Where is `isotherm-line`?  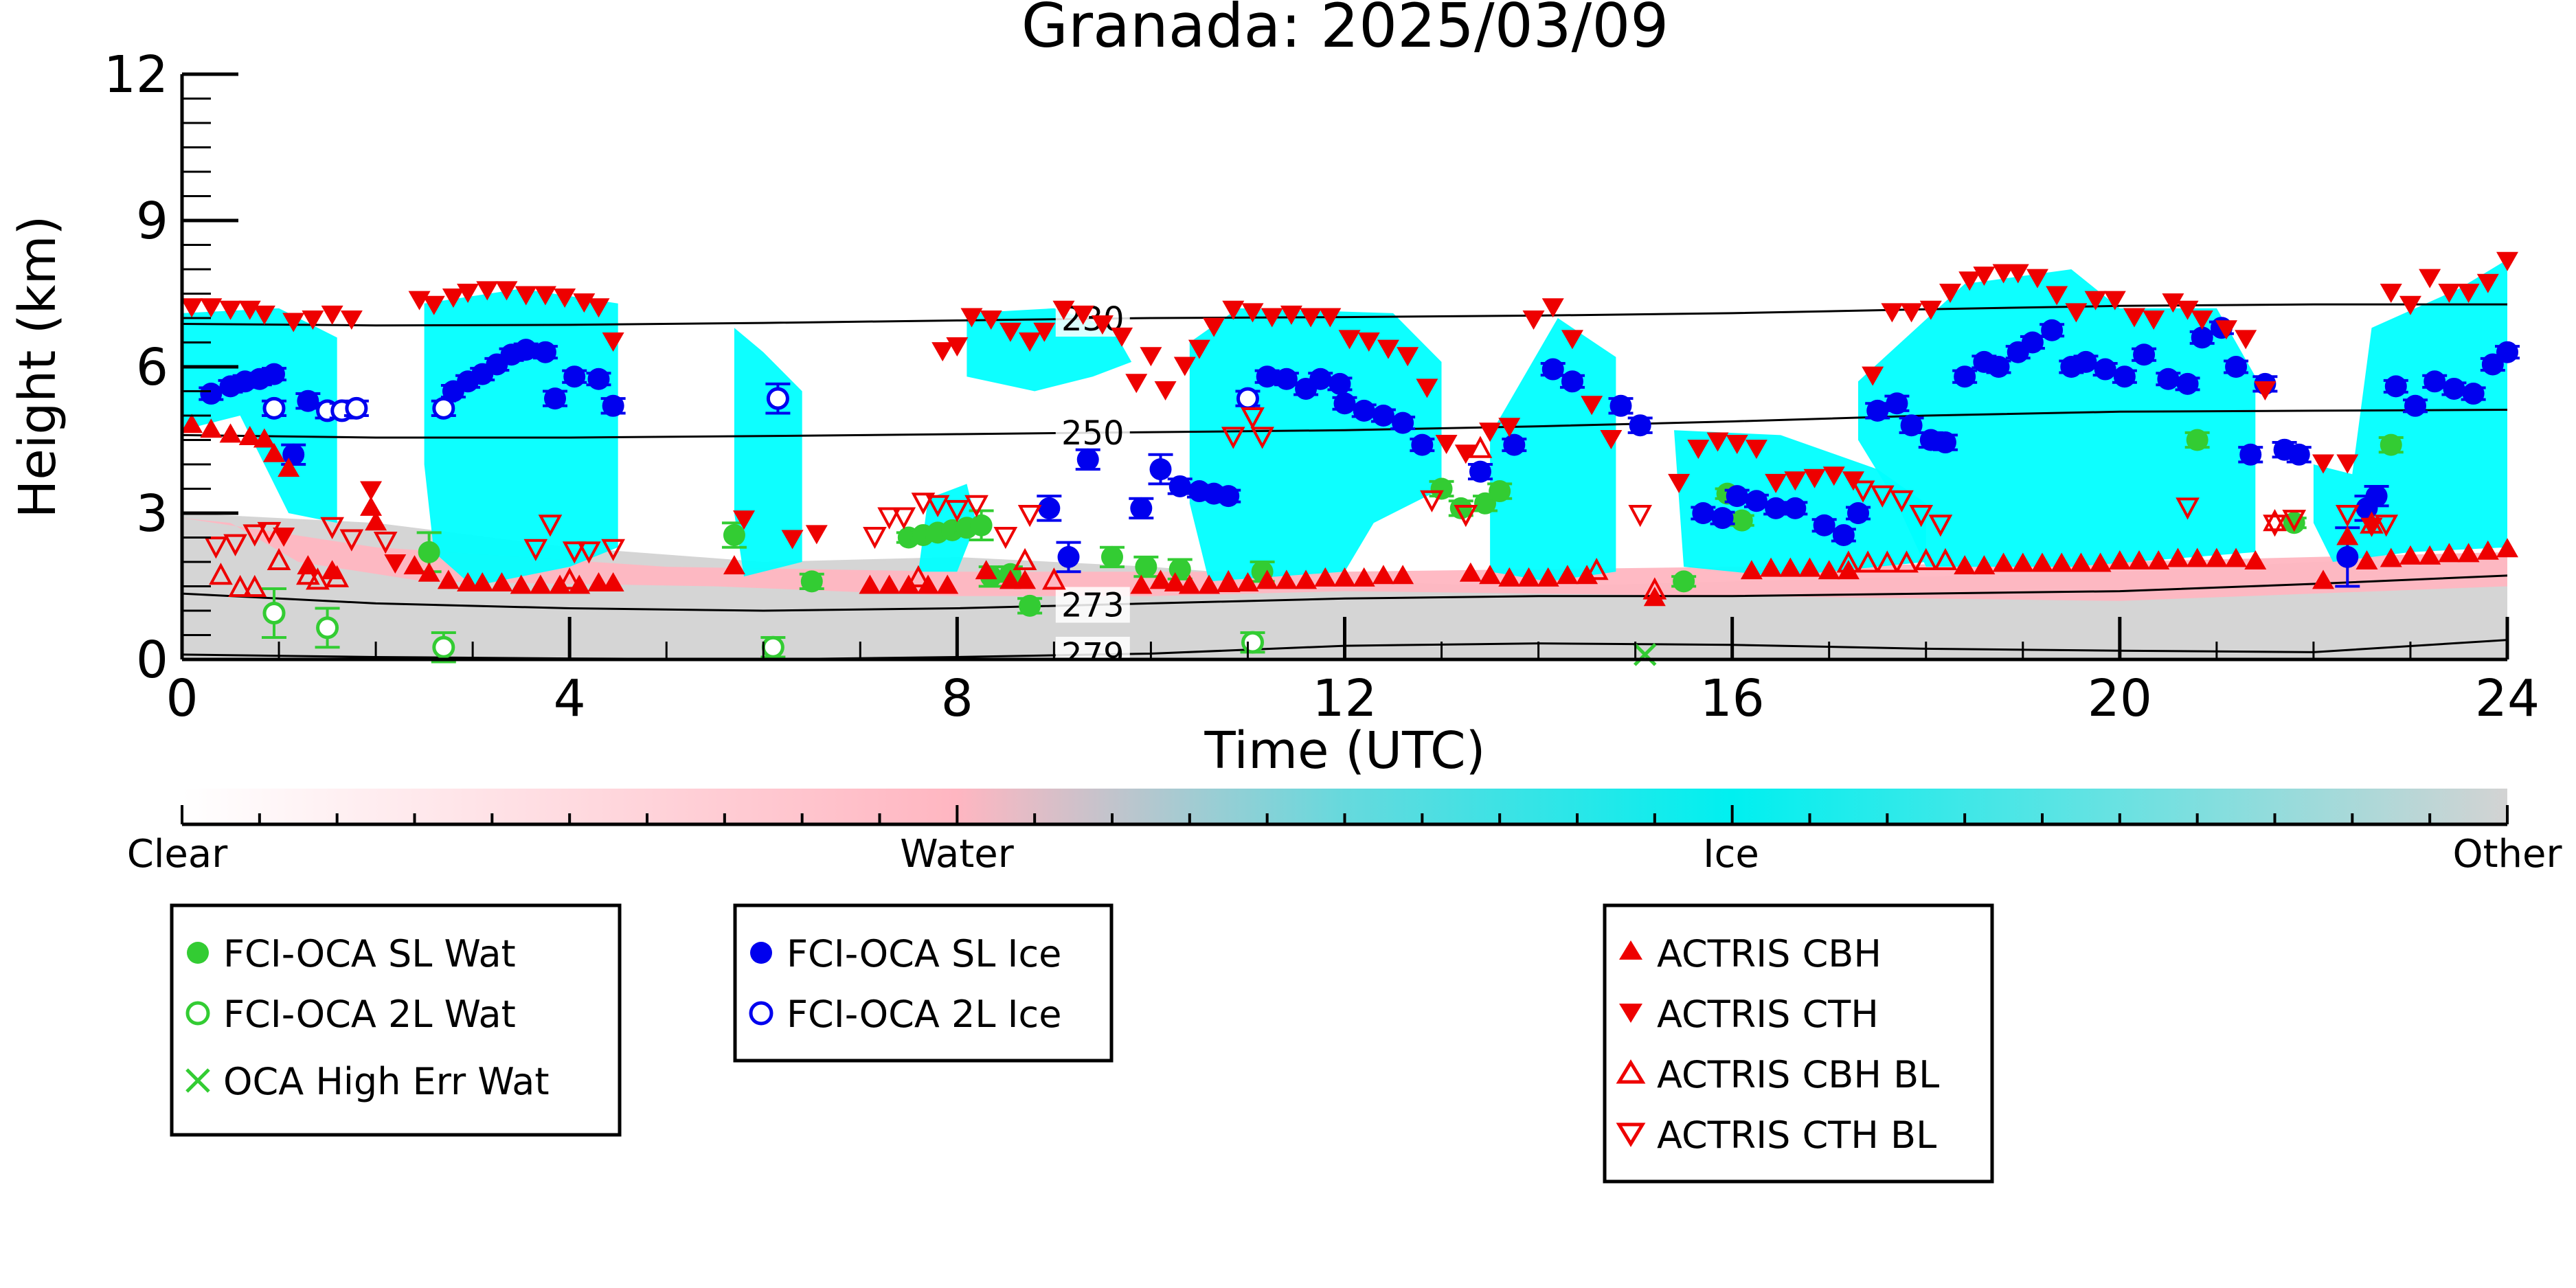 isotherm-line is located at coordinates (1344, 593).